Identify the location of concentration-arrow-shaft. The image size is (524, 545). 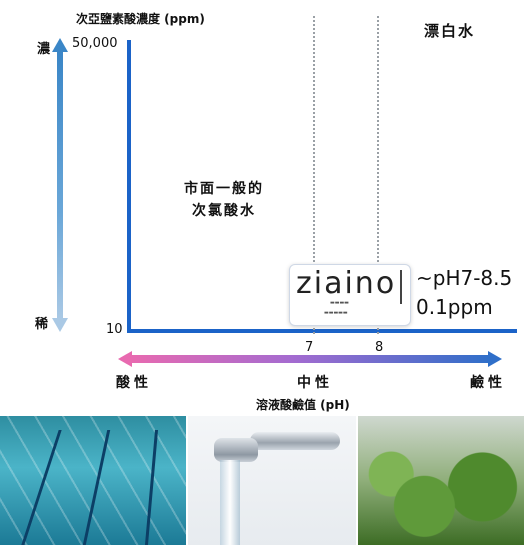
(60, 185).